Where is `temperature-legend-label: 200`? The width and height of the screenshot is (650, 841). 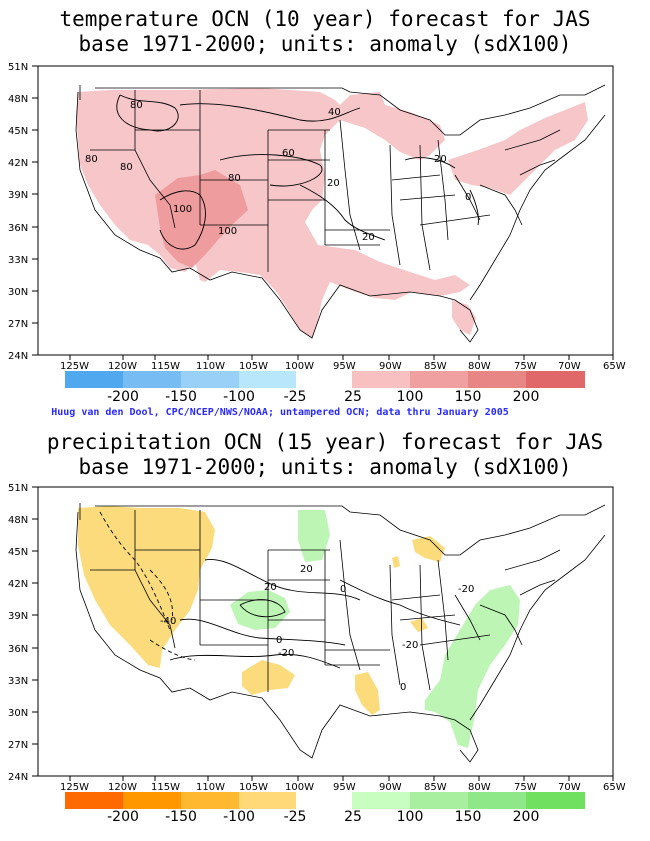
temperature-legend-label: 200 is located at coordinates (526, 397).